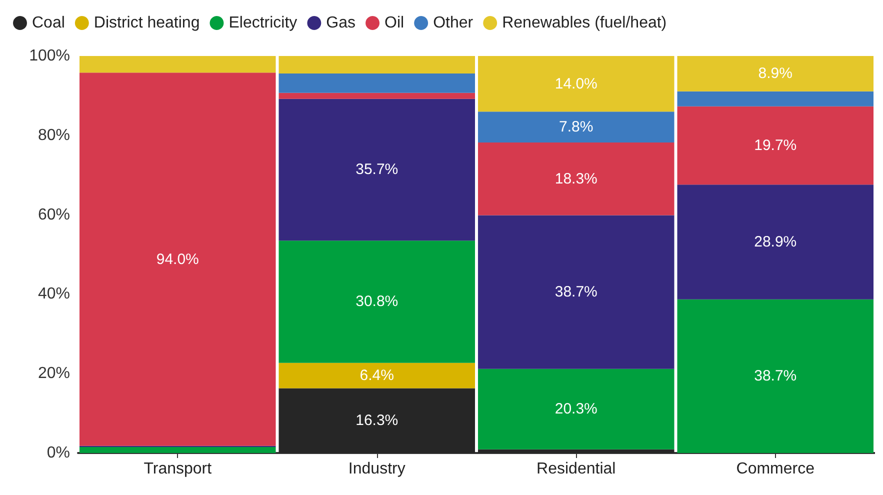 The height and width of the screenshot is (495, 883). Describe the element at coordinates (54, 135) in the screenshot. I see `y-tick-label: 80%` at that location.